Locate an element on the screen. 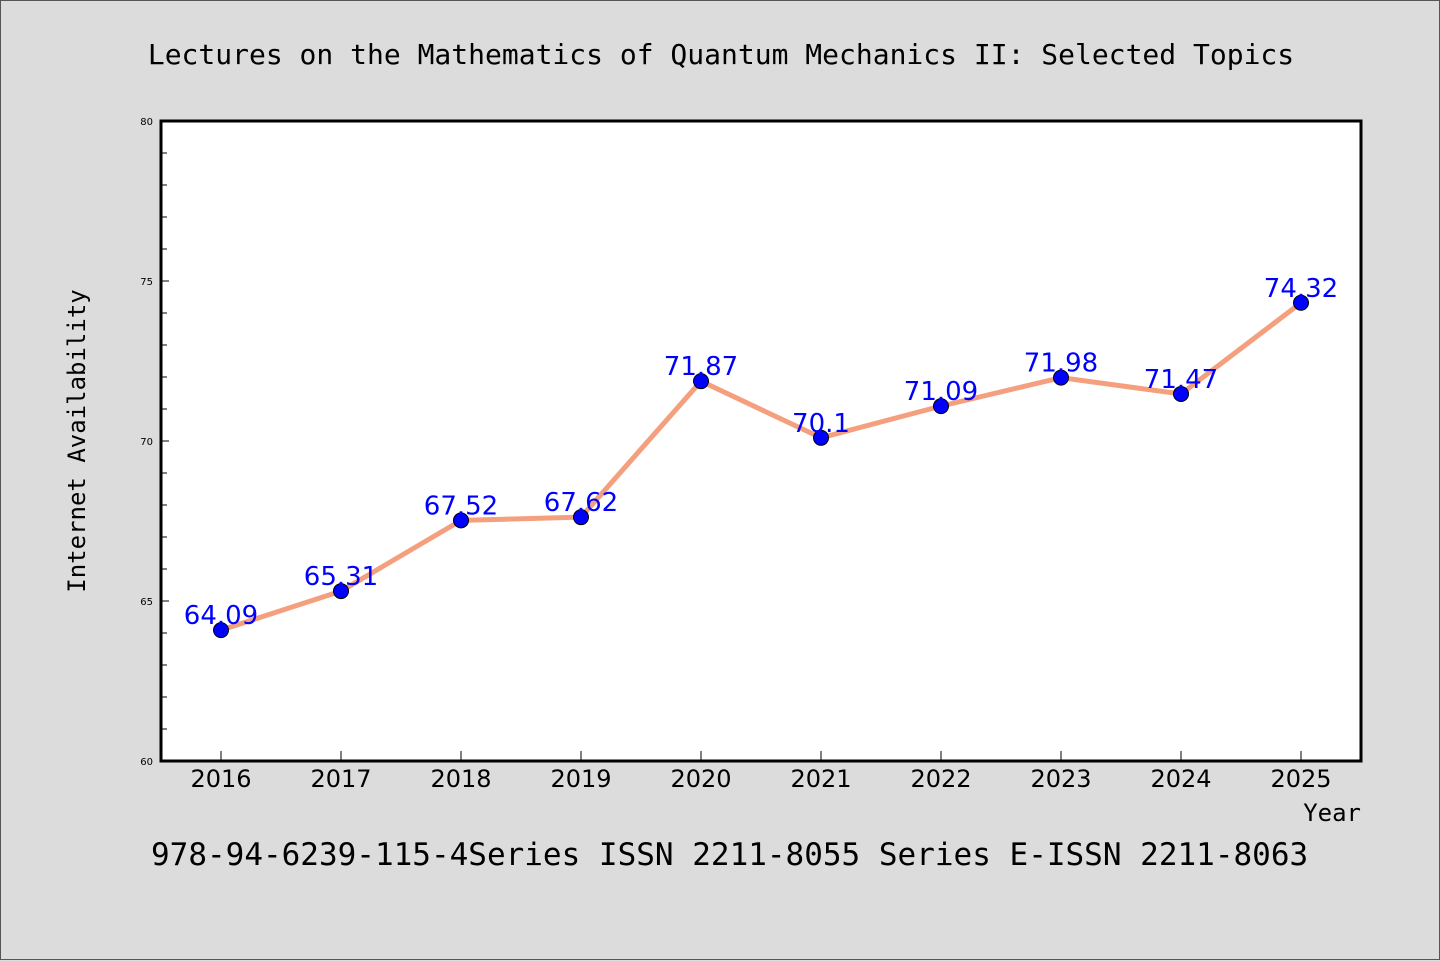 The image size is (1440, 961). x-tick-label: 2016 is located at coordinates (220, 779).